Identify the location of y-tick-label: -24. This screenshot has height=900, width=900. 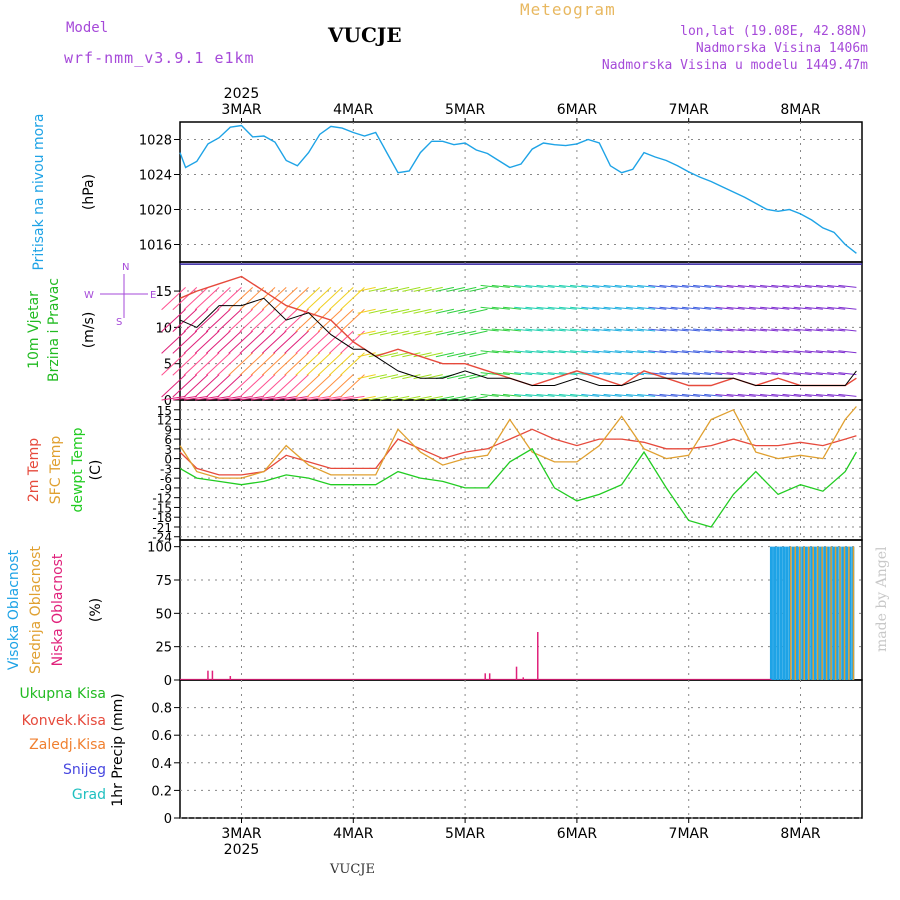
(162, 538).